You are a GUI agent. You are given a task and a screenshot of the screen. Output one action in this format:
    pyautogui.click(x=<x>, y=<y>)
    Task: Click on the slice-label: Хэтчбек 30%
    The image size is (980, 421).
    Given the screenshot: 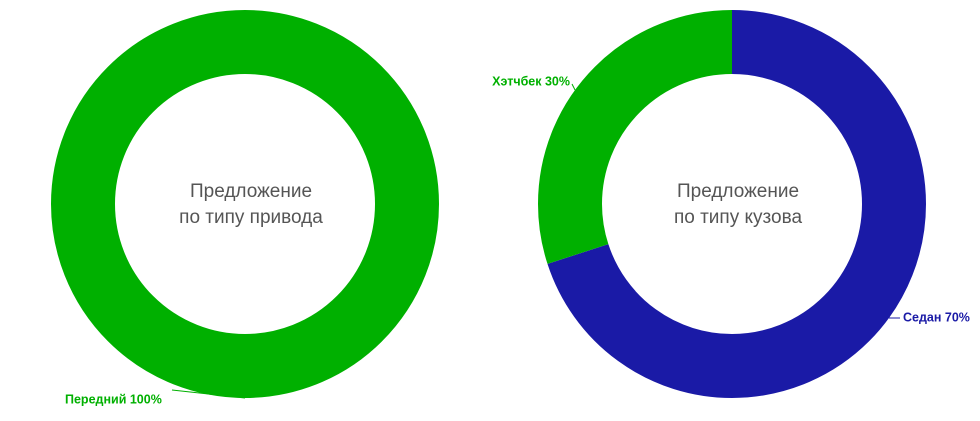 What is the action you would take?
    pyautogui.click(x=531, y=81)
    